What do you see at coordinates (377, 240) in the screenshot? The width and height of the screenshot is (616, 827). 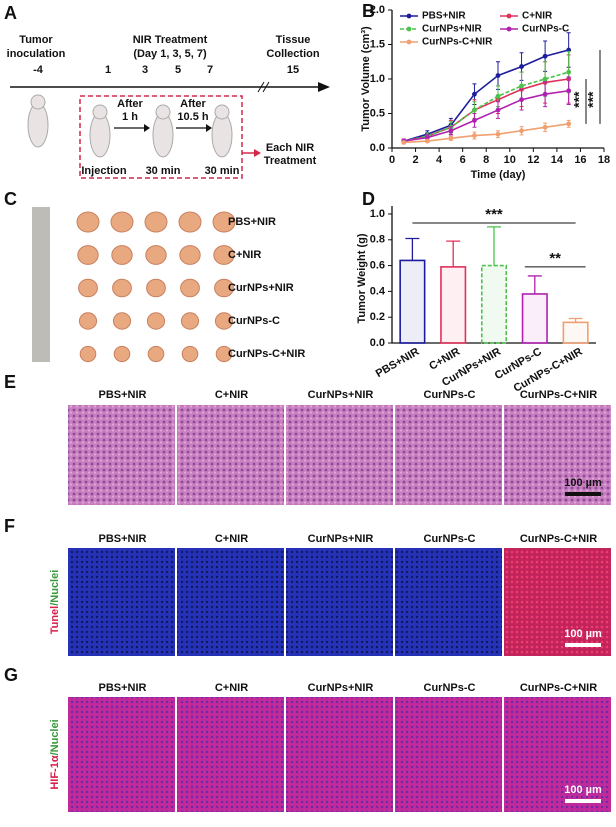 I see `y-tick-label: 0.8` at bounding box center [377, 240].